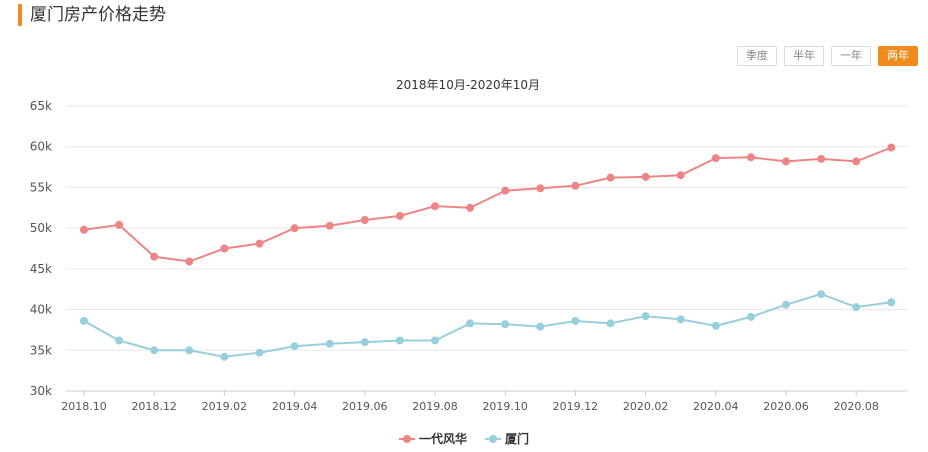  What do you see at coordinates (84, 406) in the screenshot?
I see `x-tick-label: 2018.10` at bounding box center [84, 406].